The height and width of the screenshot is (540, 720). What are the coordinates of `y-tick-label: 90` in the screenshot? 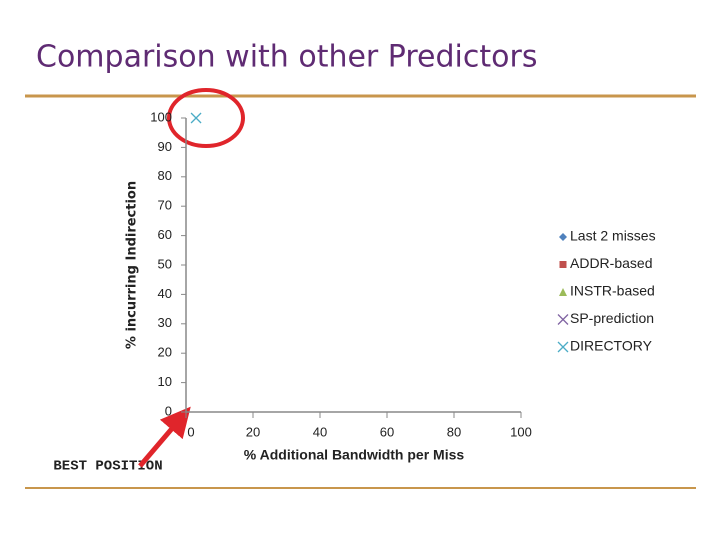 It's located at (165, 146).